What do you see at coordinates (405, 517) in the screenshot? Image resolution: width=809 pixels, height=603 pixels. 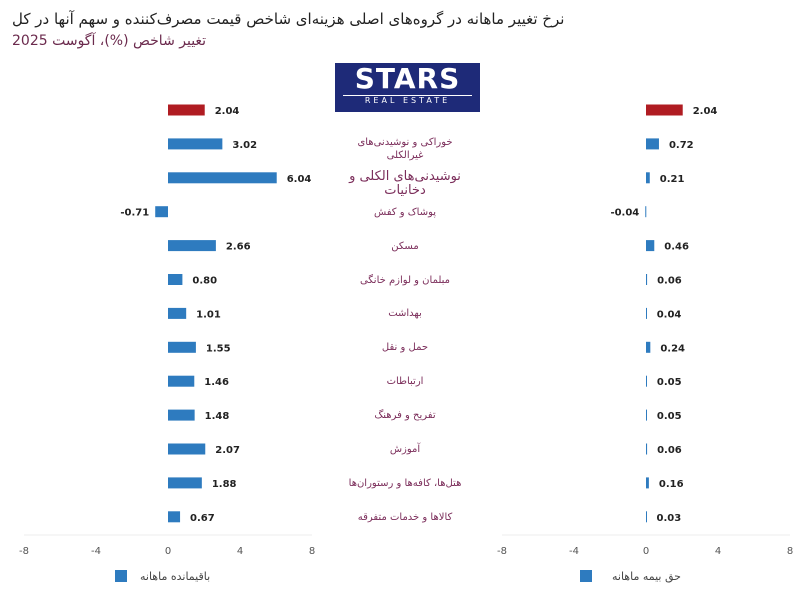 I see `category-label: کالاها و خدمات متفرقه` at bounding box center [405, 517].